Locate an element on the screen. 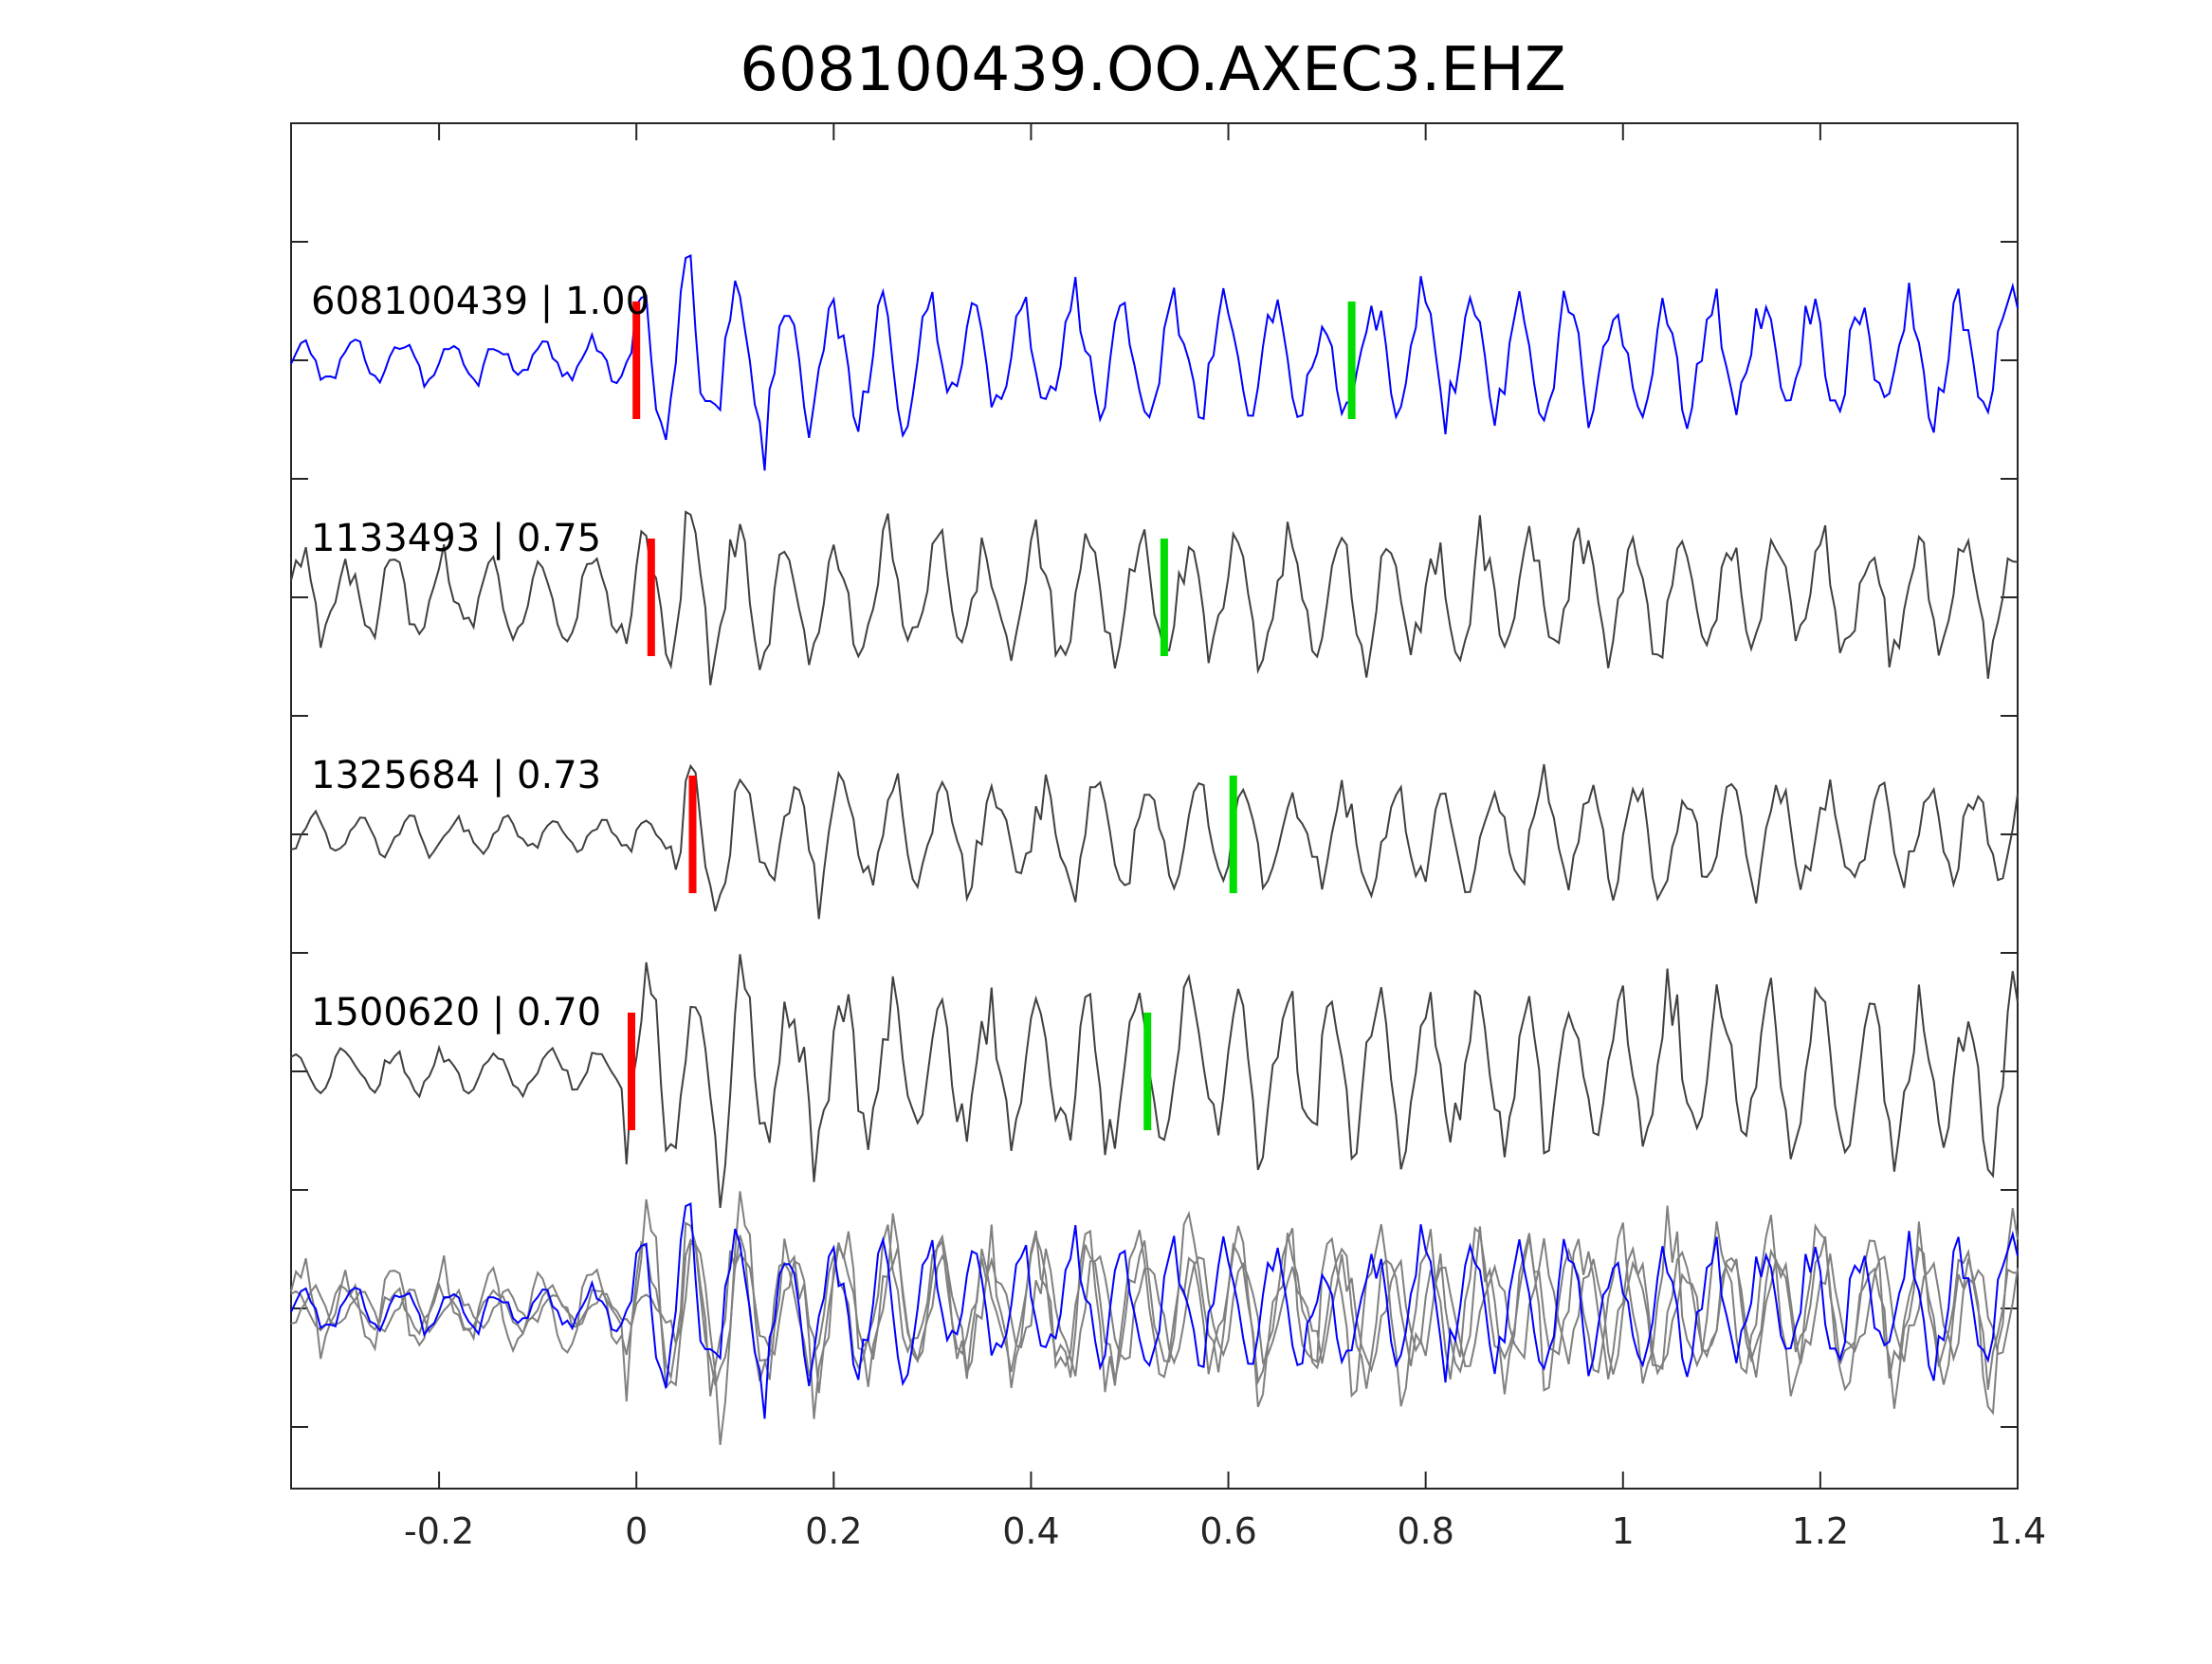  x-tick-label: 0.2 is located at coordinates (833, 1531).